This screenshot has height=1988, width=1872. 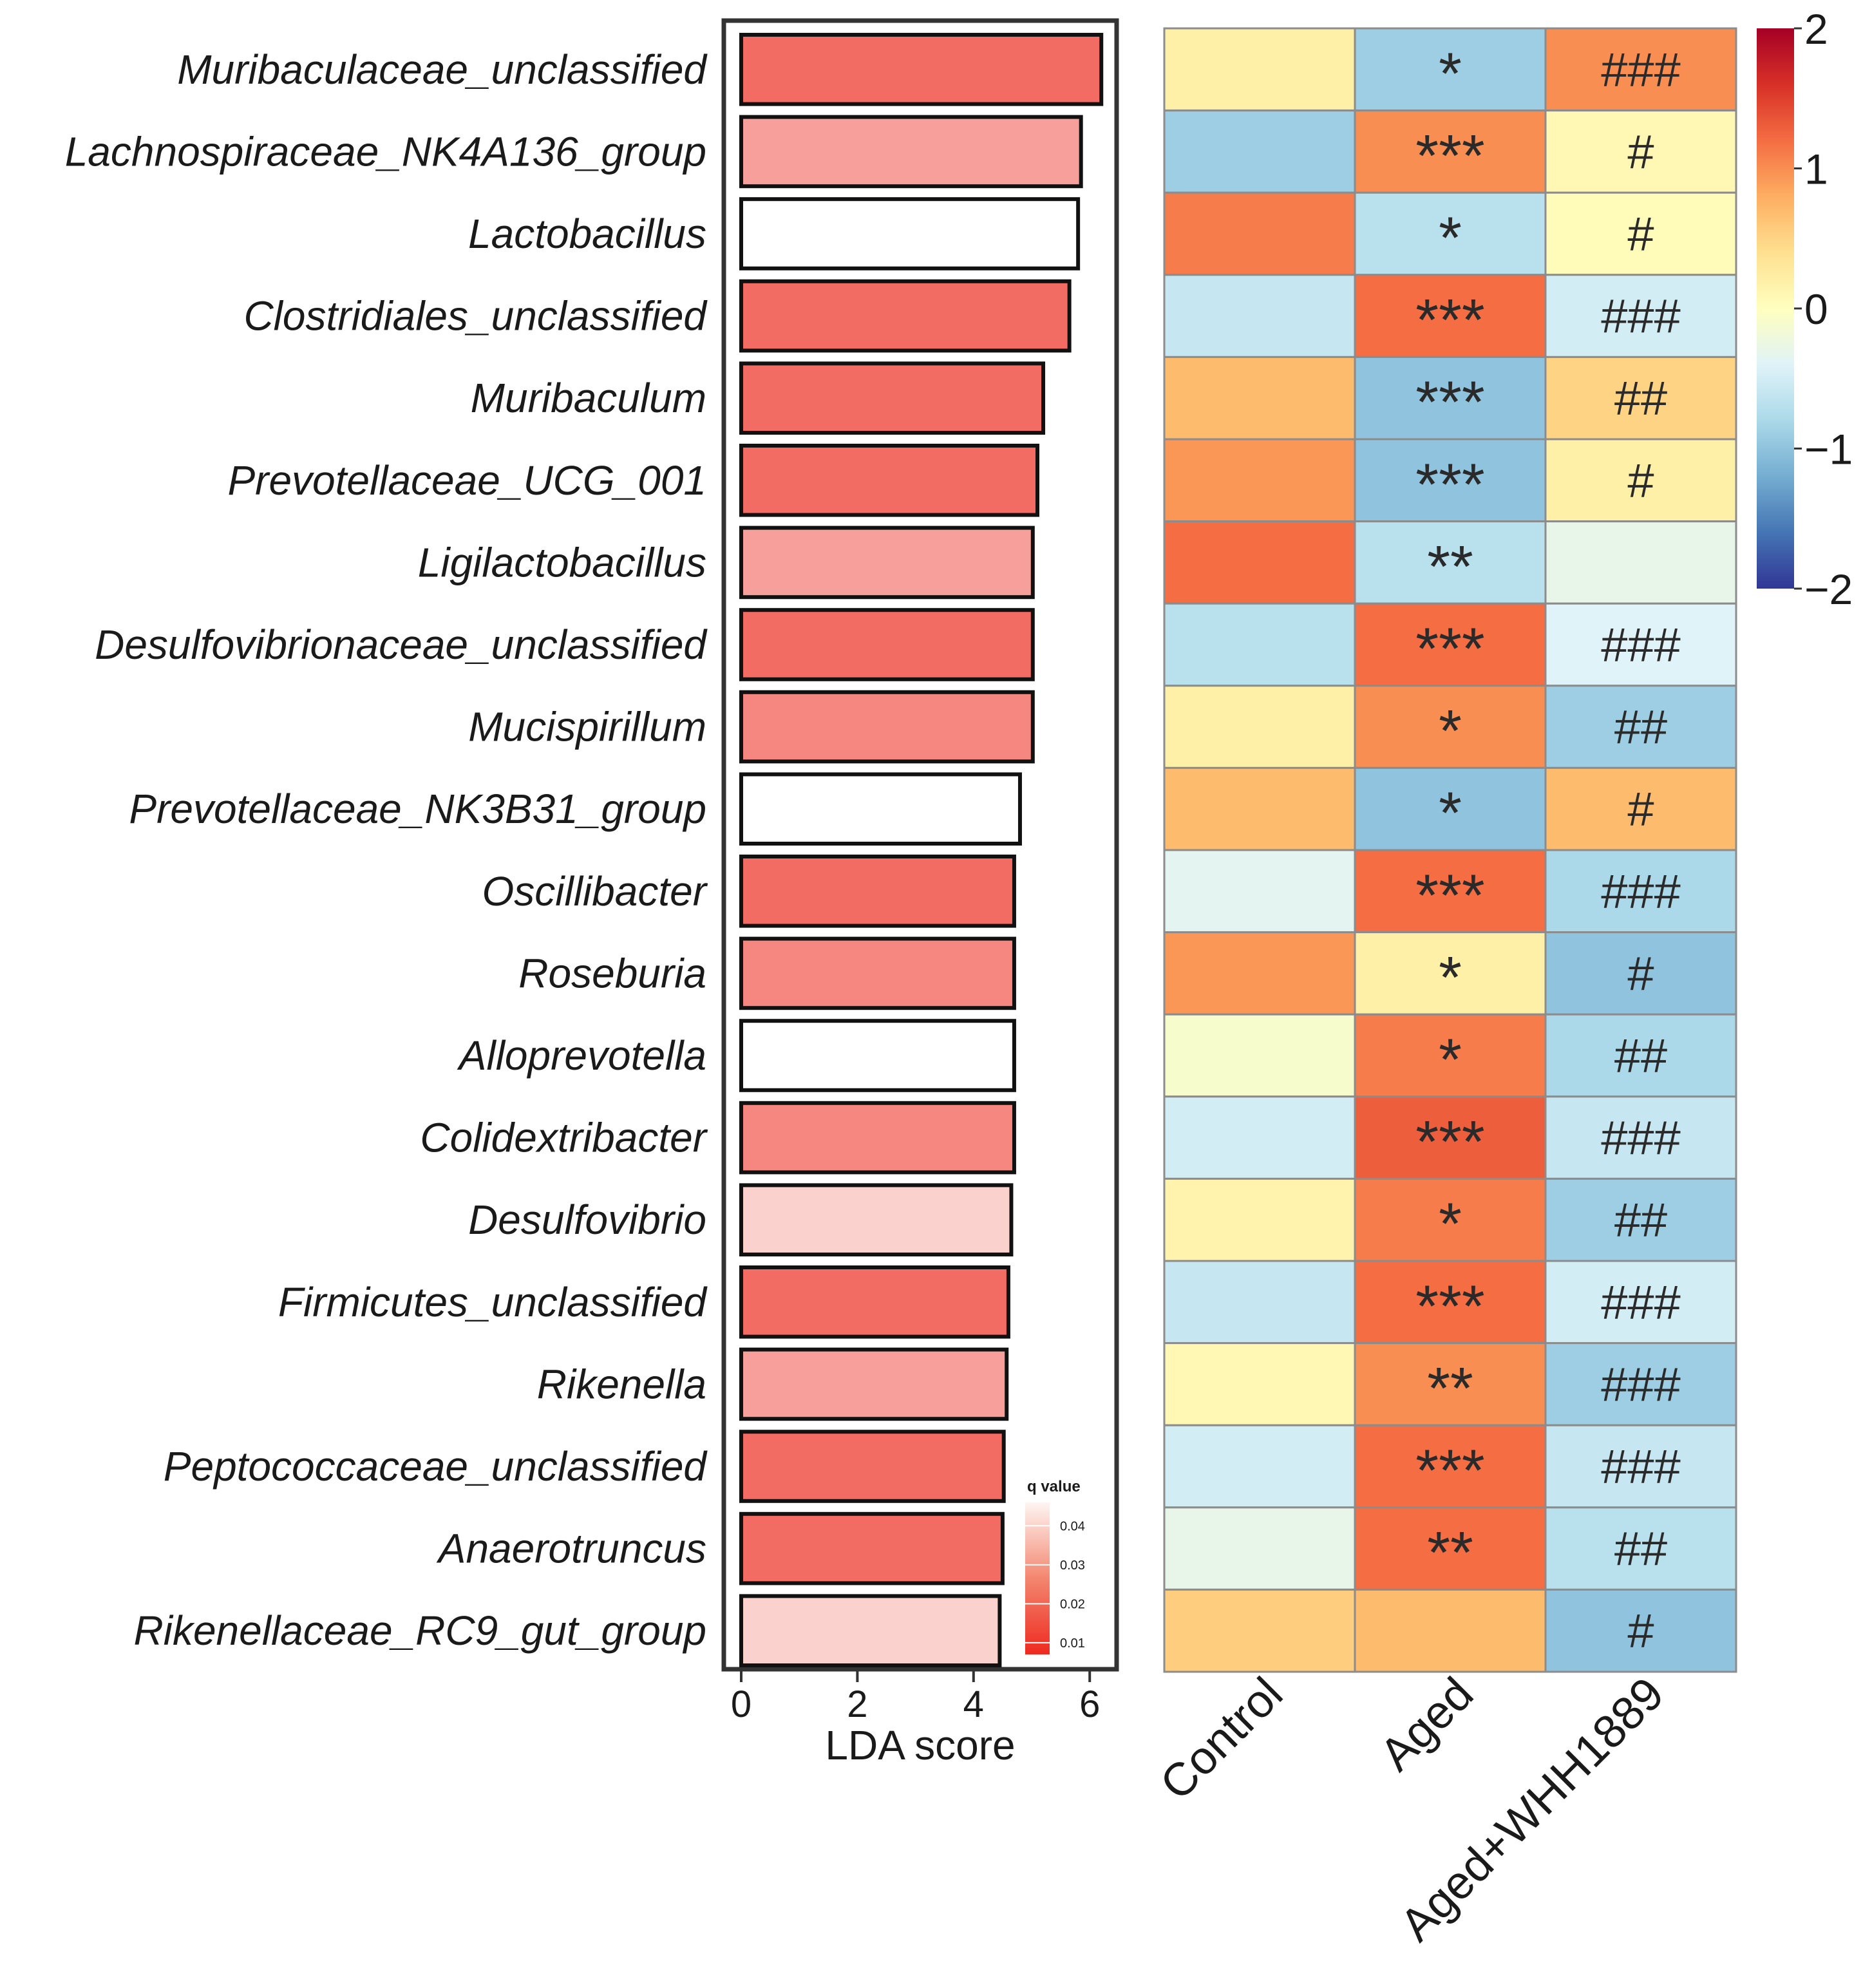 I want to click on x-axis-title: LDA score, so click(x=920, y=1745).